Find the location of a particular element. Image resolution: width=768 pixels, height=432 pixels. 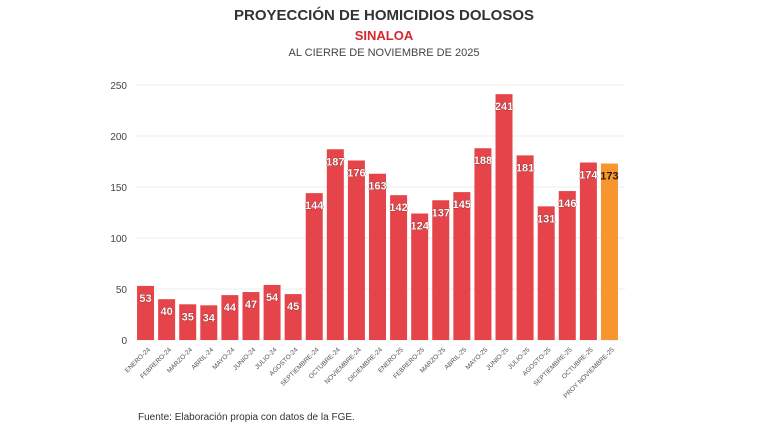

data-label: 40 is located at coordinates (167, 312).